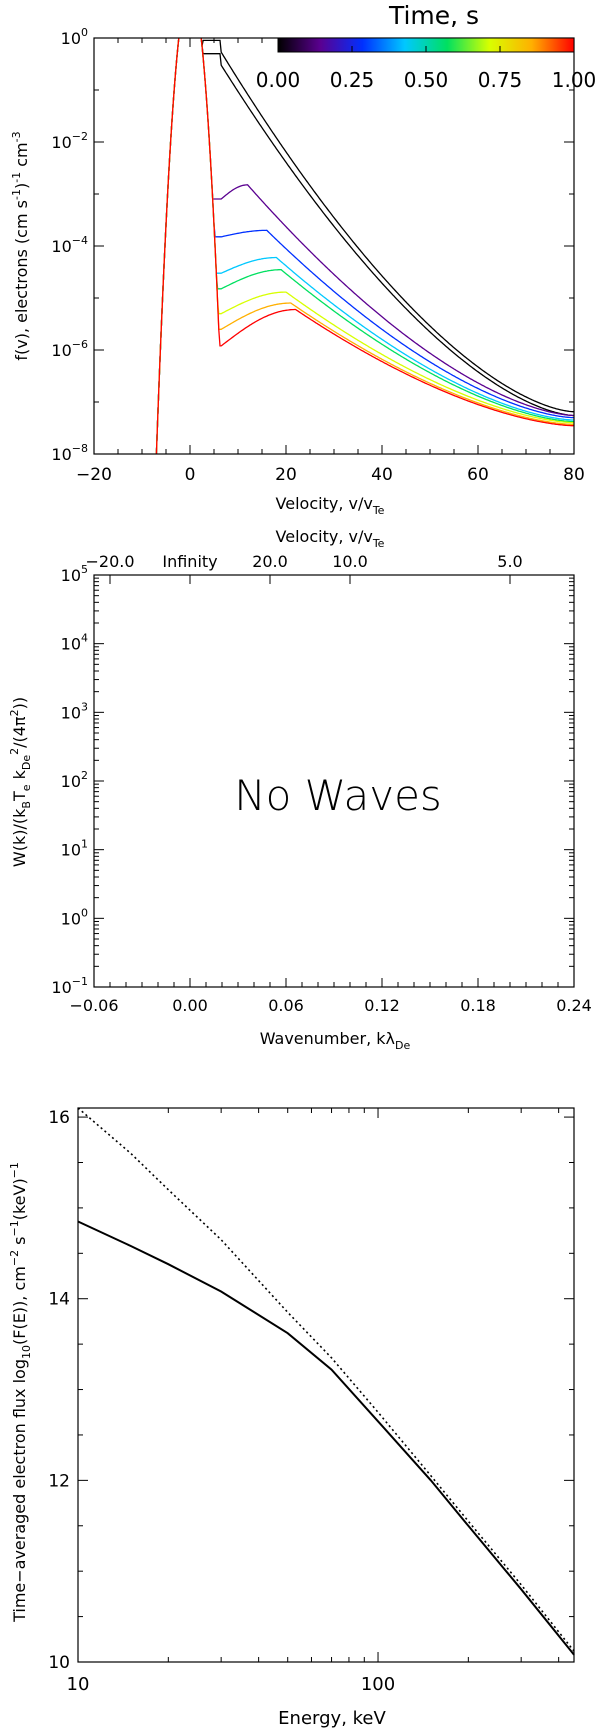 The width and height of the screenshot is (600, 1736). Describe the element at coordinates (278, 80) in the screenshot. I see `colorbar-tick-label: 0.00` at that location.